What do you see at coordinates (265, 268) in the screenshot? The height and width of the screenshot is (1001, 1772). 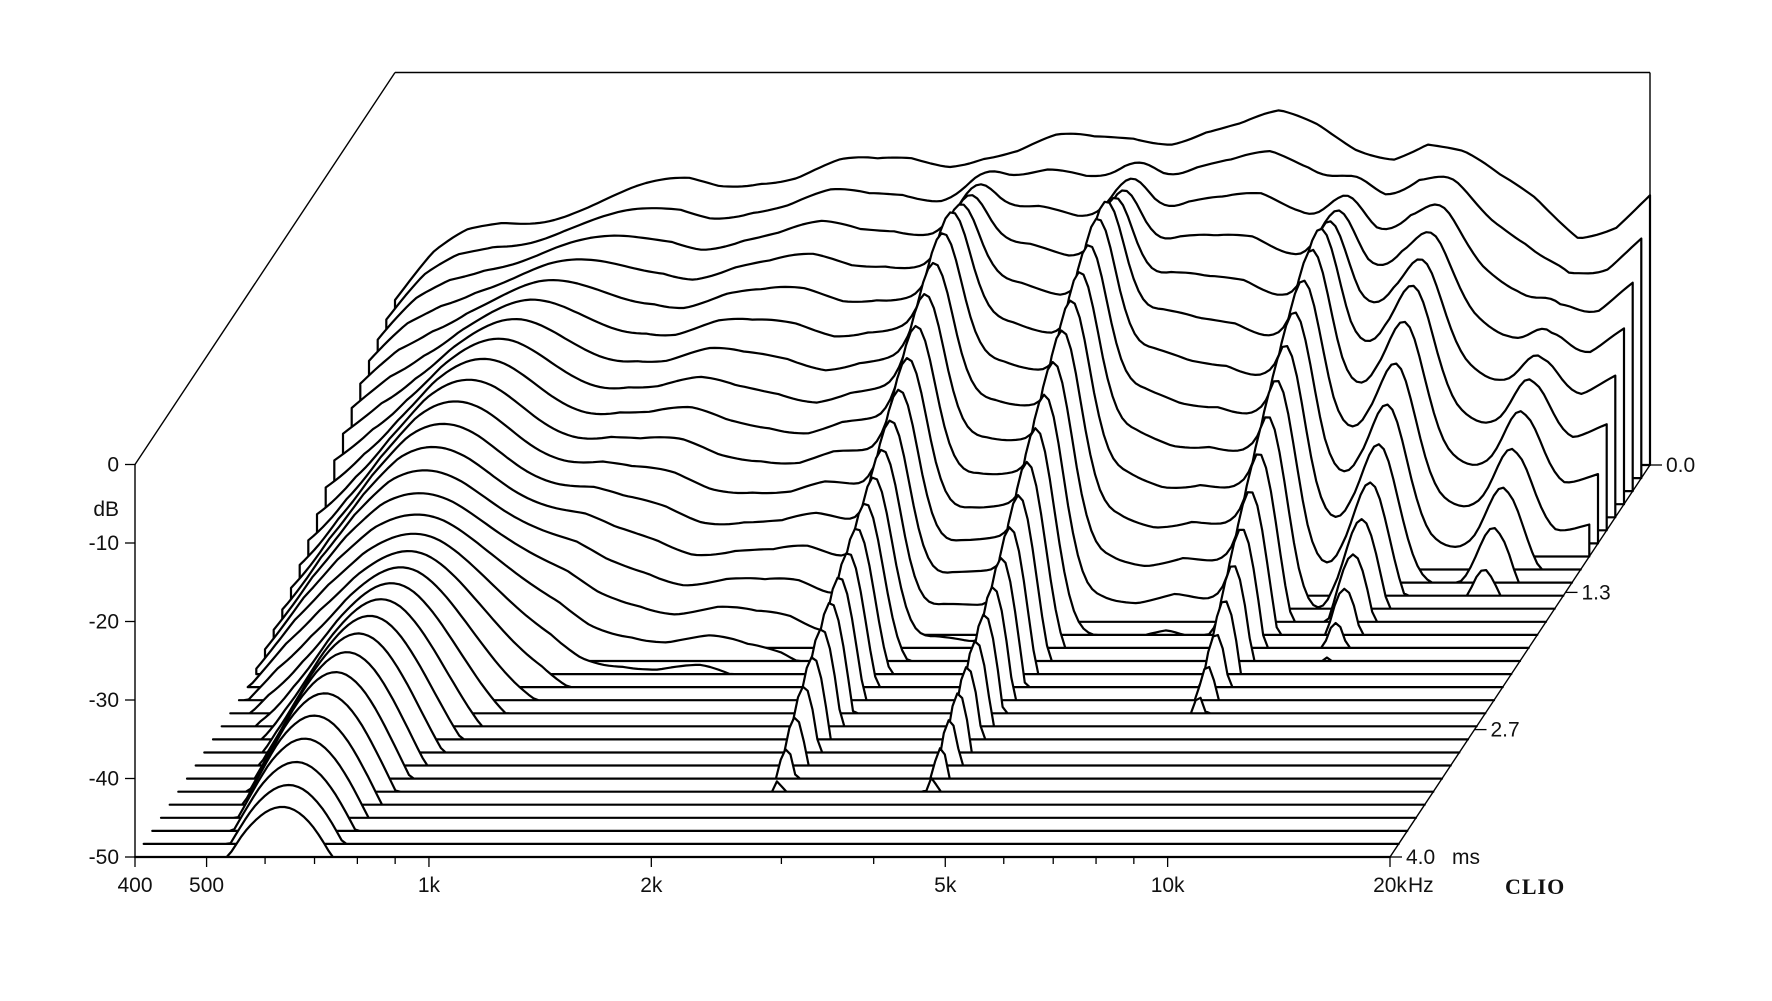 I see `frame-top-left-edge` at bounding box center [265, 268].